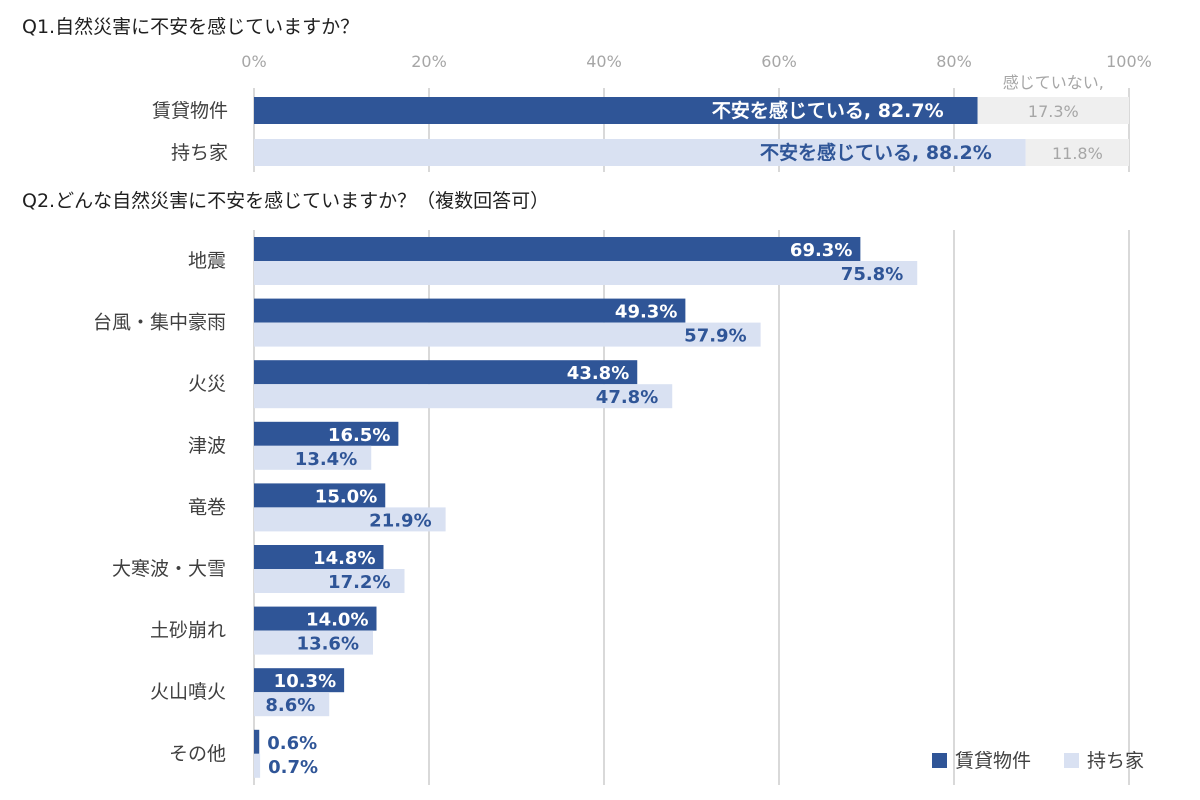 This screenshot has height=800, width=1200. I want to click on q2-title: Q2.どんな自然災害に不安を感じていますか？（複数回答可）, so click(285, 201).